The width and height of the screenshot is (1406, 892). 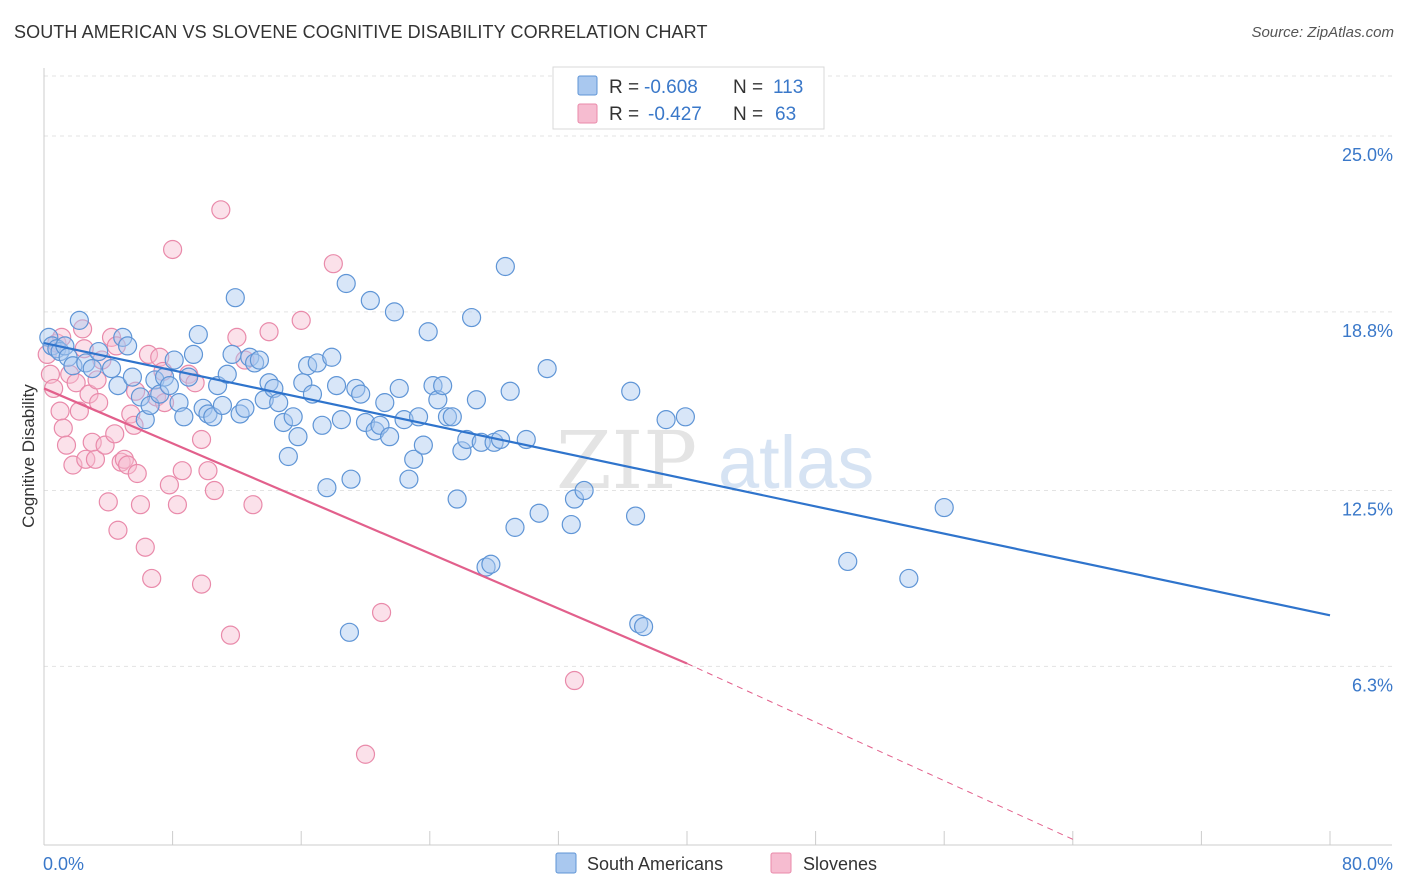 What do you see at coordinates (785, 114) in the screenshot?
I see `legend-n-value-2: 63` at bounding box center [785, 114].